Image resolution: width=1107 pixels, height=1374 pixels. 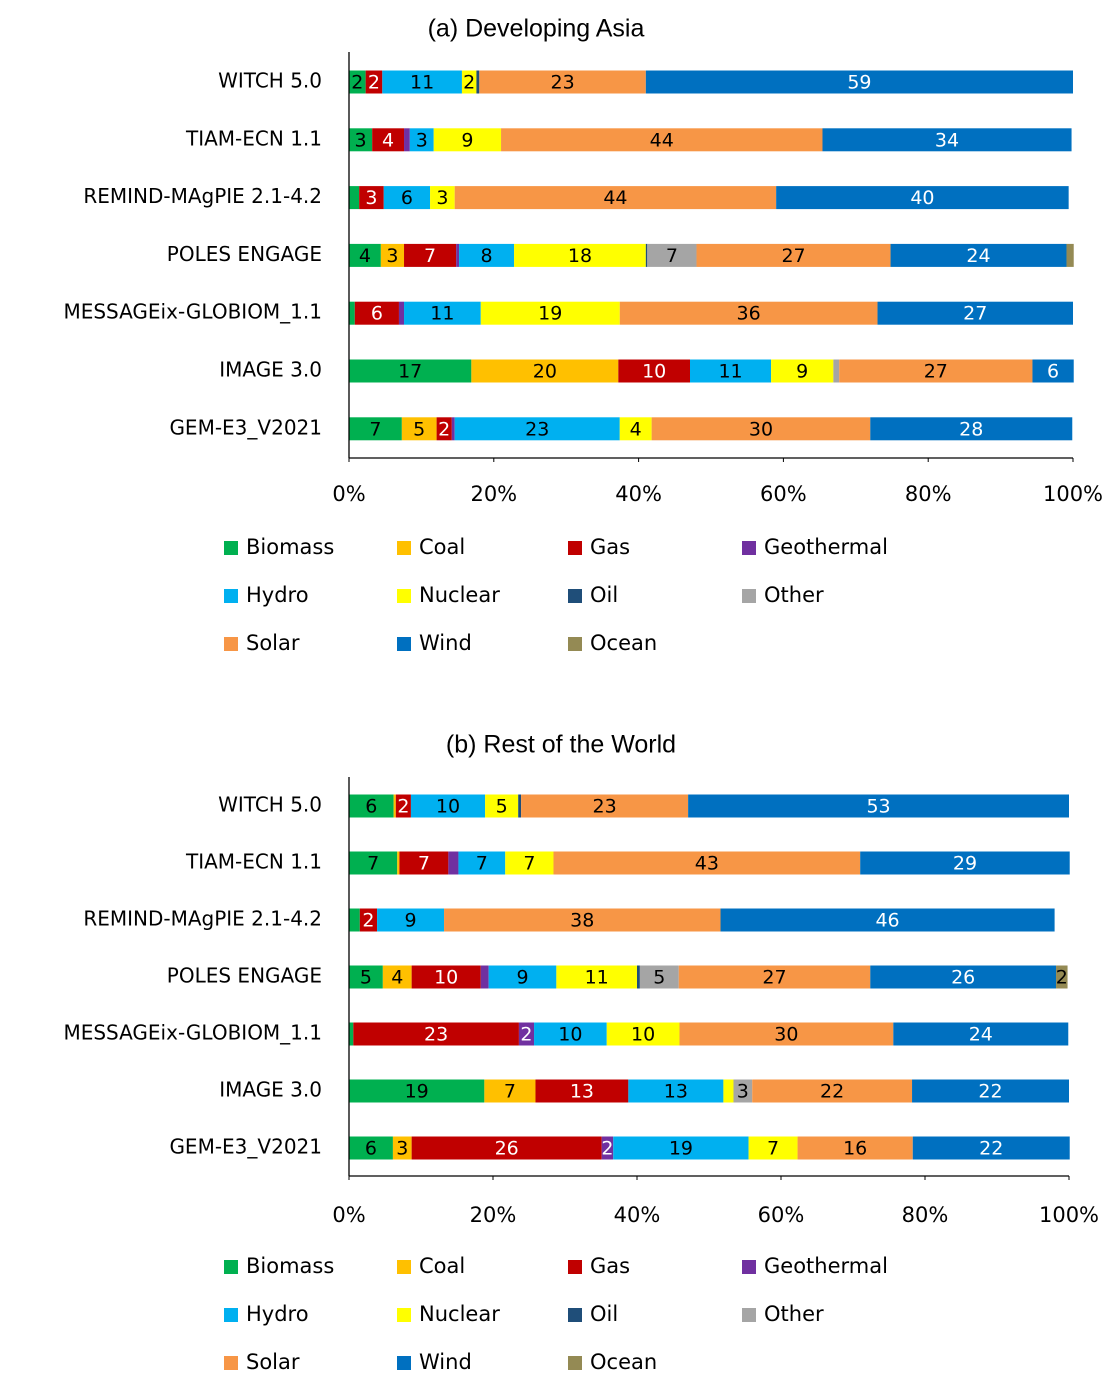 I want to click on legend-label: Nuclear, so click(x=459, y=1314).